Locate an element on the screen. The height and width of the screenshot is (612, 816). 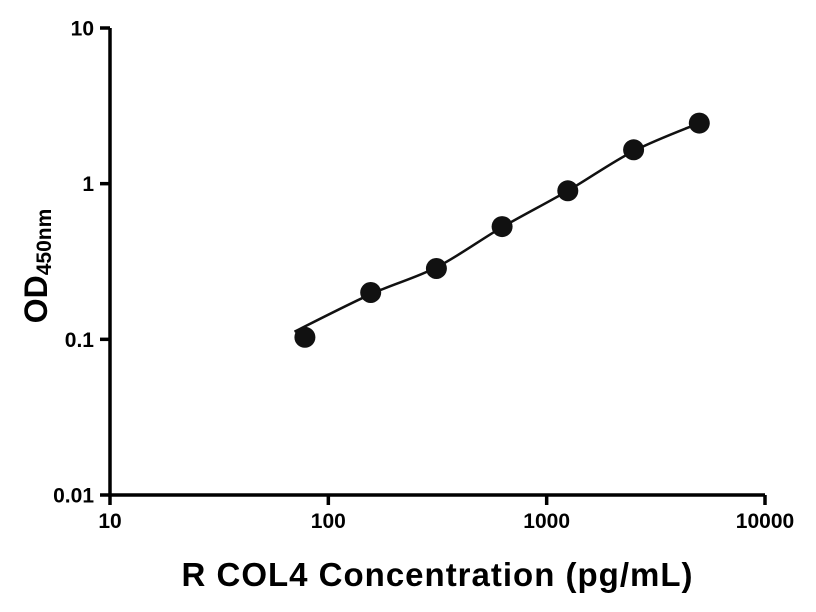
y-tick-label: 0.1 is located at coordinates (80, 340).